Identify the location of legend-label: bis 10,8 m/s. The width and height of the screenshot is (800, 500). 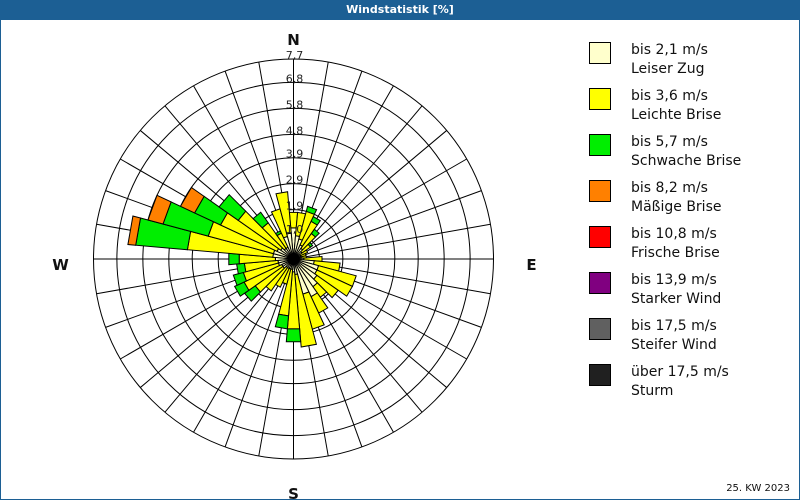
(674, 234).